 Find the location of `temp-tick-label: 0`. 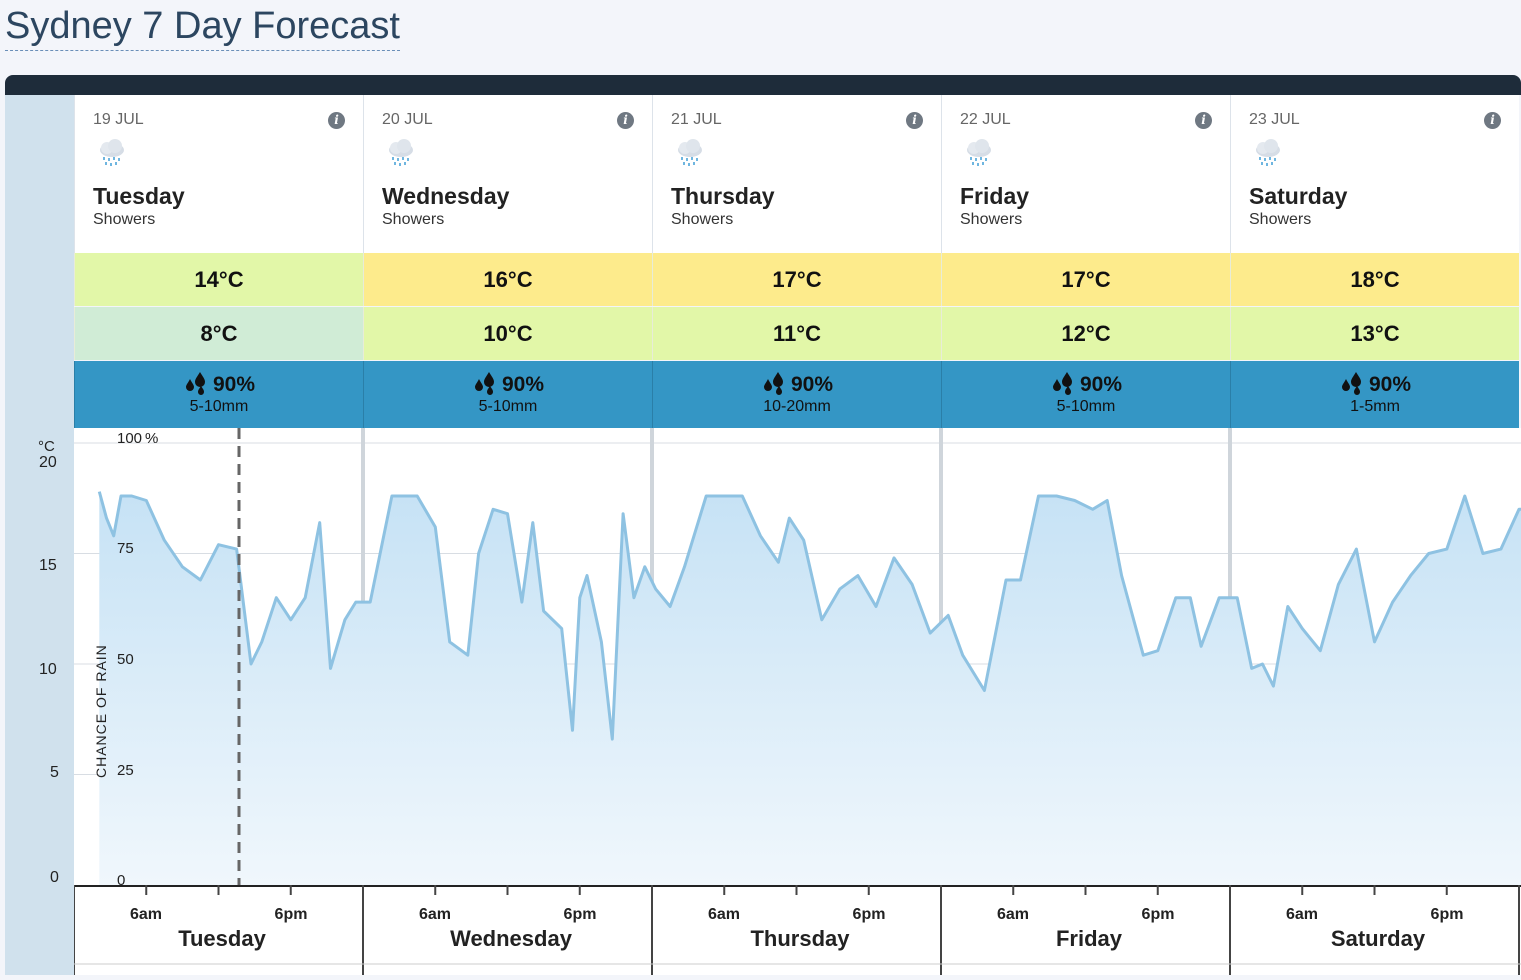

temp-tick-label: 0 is located at coordinates (54, 877).